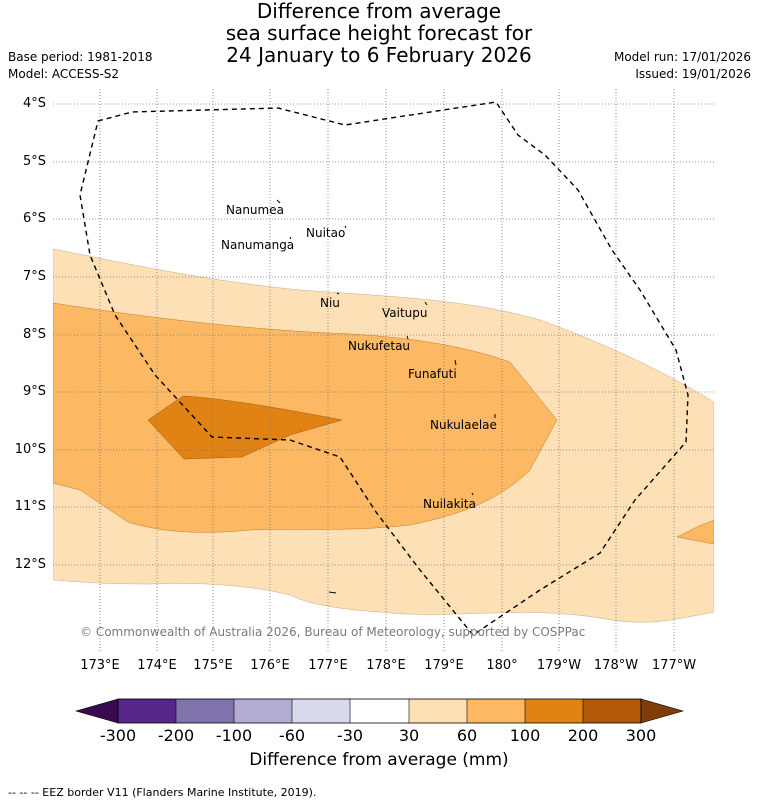 Image resolution: width=758 pixels, height=804 pixels. I want to click on lon-label-175e: 175°E, so click(213, 665).